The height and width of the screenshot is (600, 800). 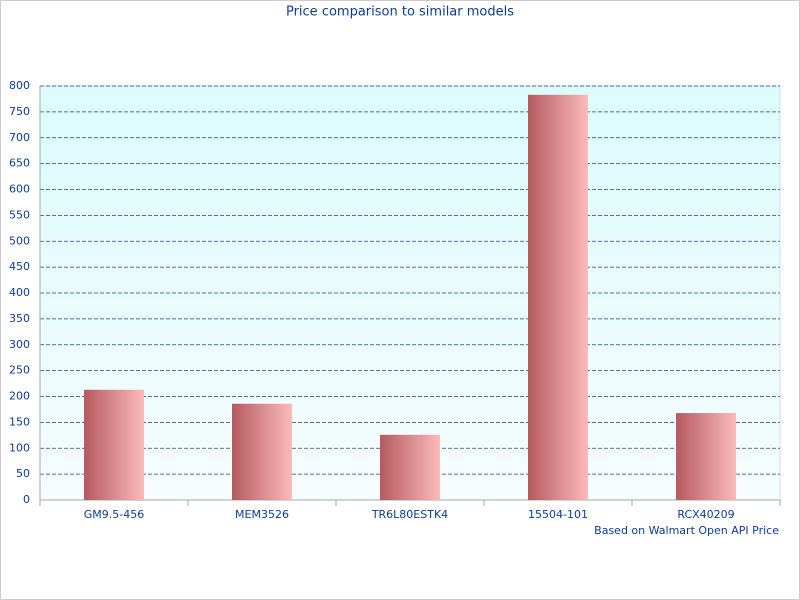 I want to click on chart-note: Based on Walmart Open API Price, so click(x=686, y=530).